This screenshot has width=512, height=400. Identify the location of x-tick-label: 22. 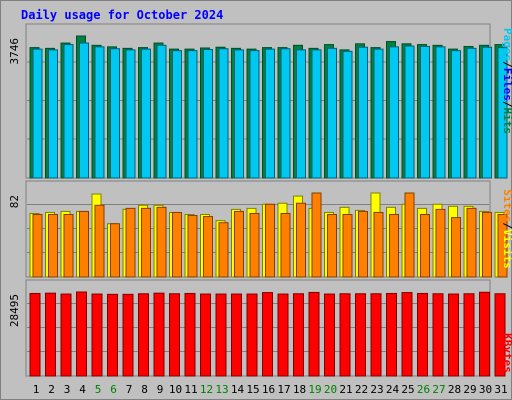
(361, 389).